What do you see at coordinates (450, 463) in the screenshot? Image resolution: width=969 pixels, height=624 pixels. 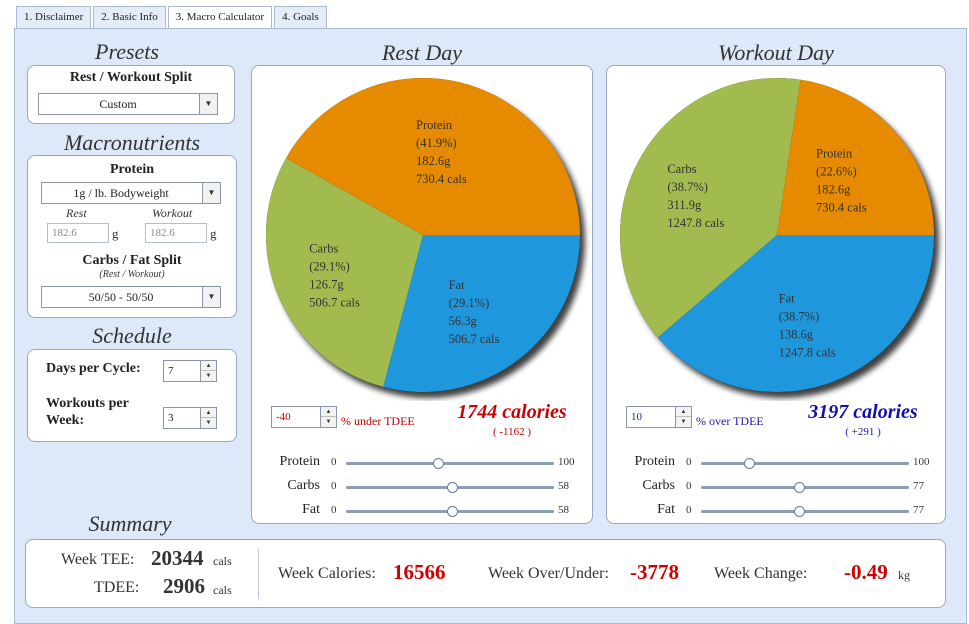 I see `rest-slider-track-protein` at bounding box center [450, 463].